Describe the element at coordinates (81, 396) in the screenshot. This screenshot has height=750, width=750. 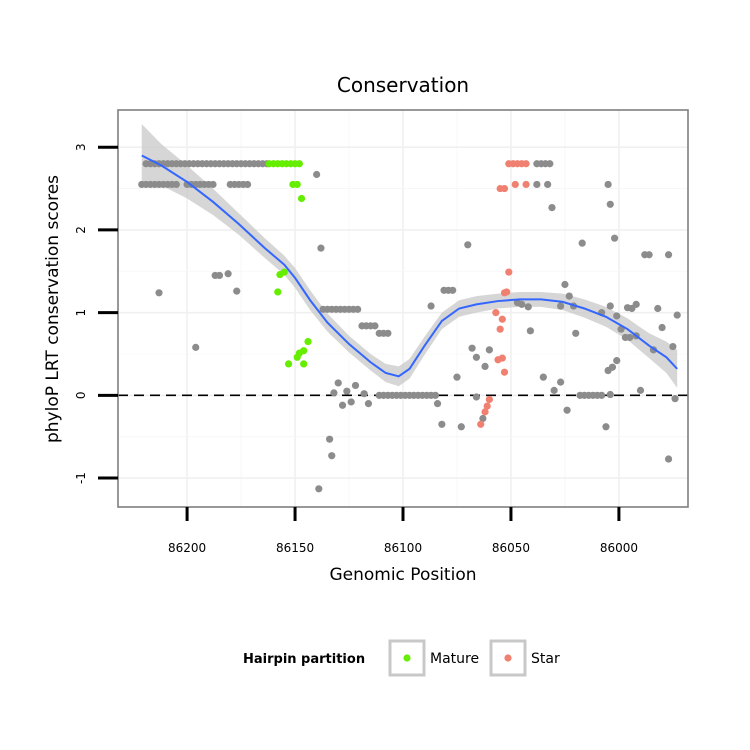
I see `y-tick-label: 0` at that location.